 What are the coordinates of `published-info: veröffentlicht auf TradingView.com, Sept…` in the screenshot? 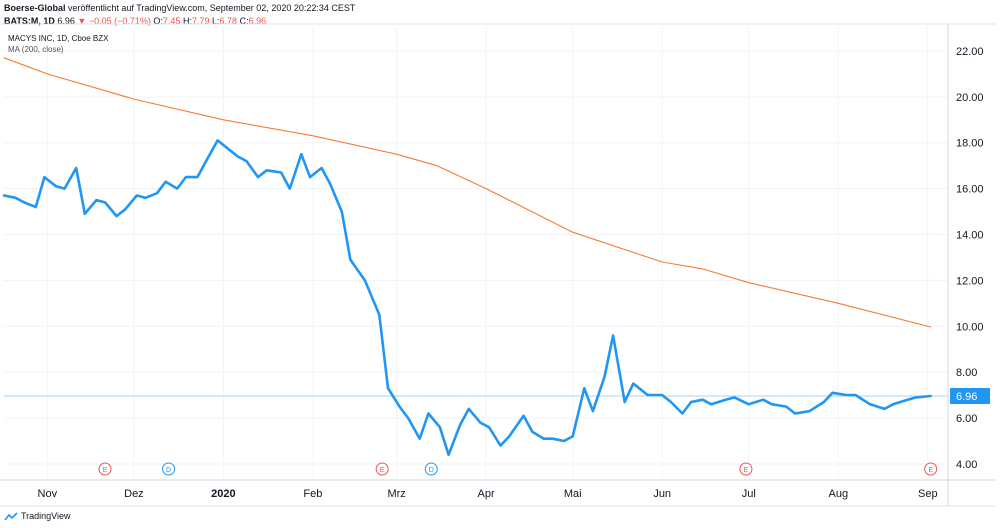 It's located at (212, 8).